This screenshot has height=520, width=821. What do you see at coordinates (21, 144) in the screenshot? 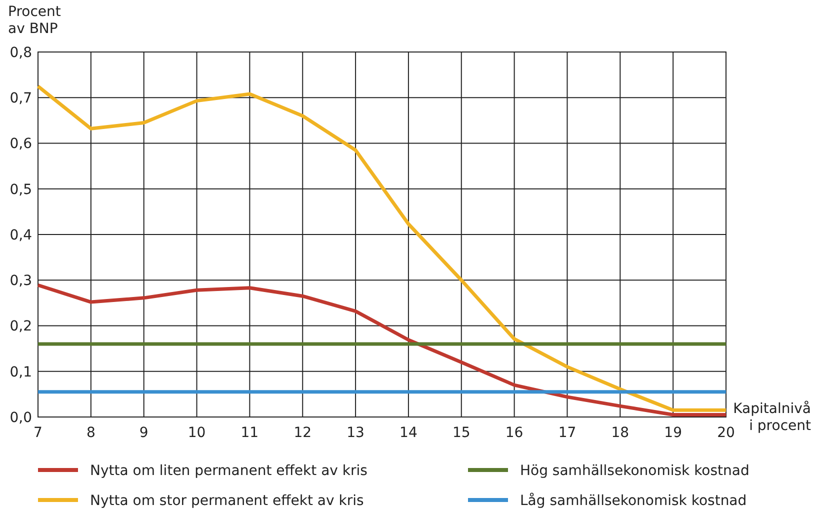
I see `y-tick-label: 0,6` at bounding box center [21, 144].